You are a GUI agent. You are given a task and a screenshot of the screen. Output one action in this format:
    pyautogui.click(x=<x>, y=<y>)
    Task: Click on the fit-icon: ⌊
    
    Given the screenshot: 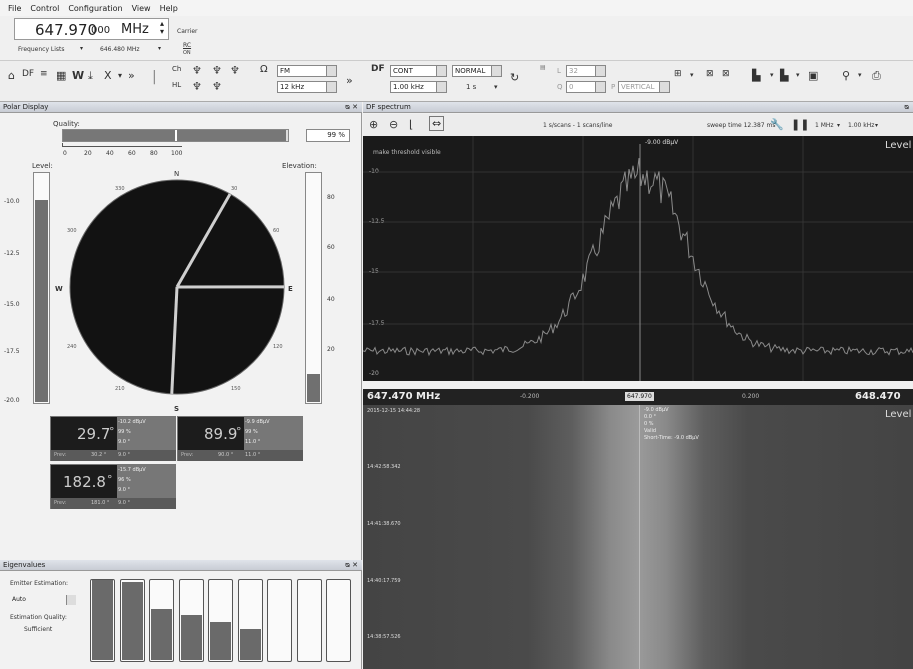 What is the action you would take?
    pyautogui.click(x=411, y=124)
    